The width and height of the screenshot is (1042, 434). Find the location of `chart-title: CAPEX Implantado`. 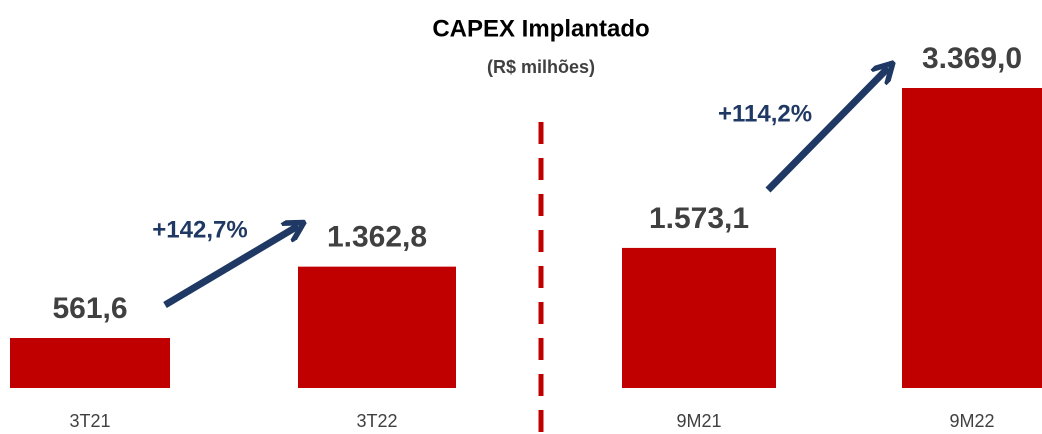

chart-title: CAPEX Implantado is located at coordinates (540, 28).